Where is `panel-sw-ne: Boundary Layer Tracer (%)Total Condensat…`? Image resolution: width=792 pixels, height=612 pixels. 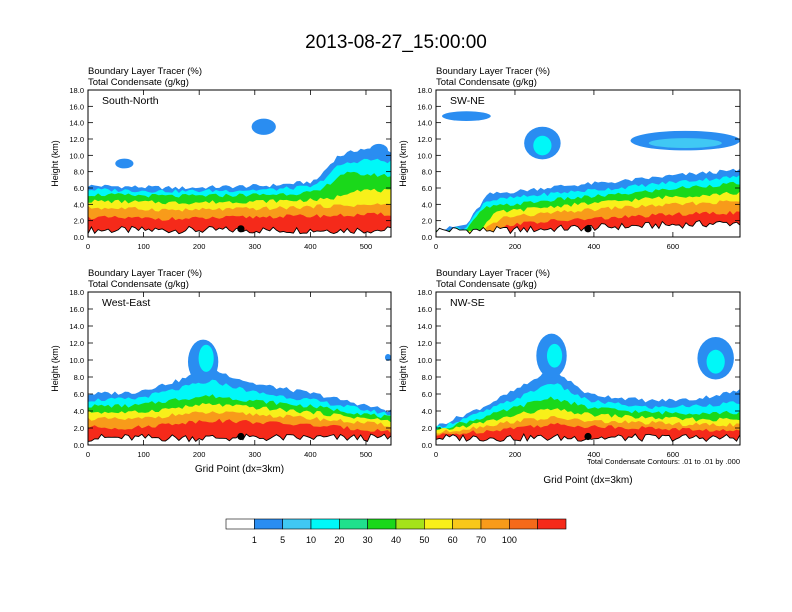 panel-sw-ne: Boundary Layer Tracer (%)Total Condensat… is located at coordinates (569, 158).